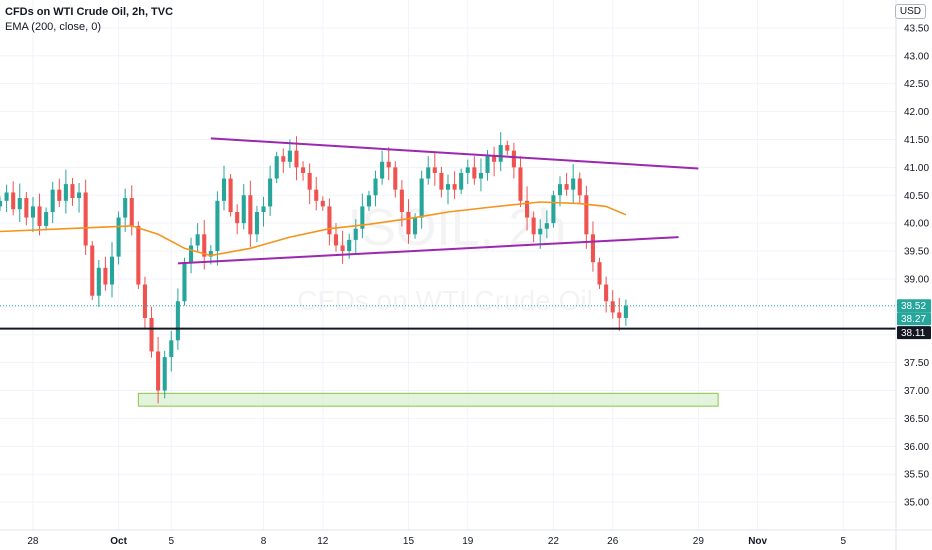 Image resolution: width=932 pixels, height=550 pixels. I want to click on x-tick-label: 5, so click(844, 541).